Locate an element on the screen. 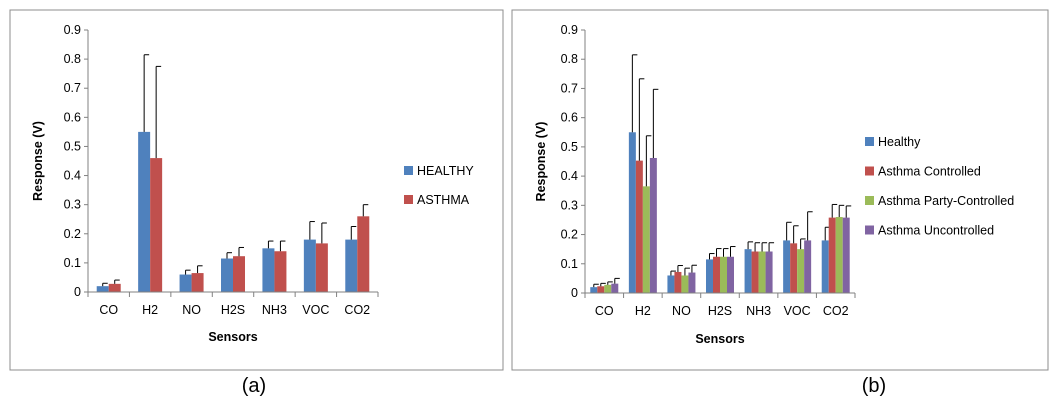 The height and width of the screenshot is (403, 1053). chart-a-y-tick-label: 0.2 is located at coordinates (72, 234).